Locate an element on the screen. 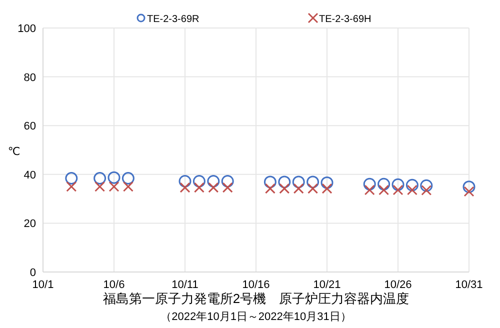  x-tick-label: 10/6 is located at coordinates (114, 285).